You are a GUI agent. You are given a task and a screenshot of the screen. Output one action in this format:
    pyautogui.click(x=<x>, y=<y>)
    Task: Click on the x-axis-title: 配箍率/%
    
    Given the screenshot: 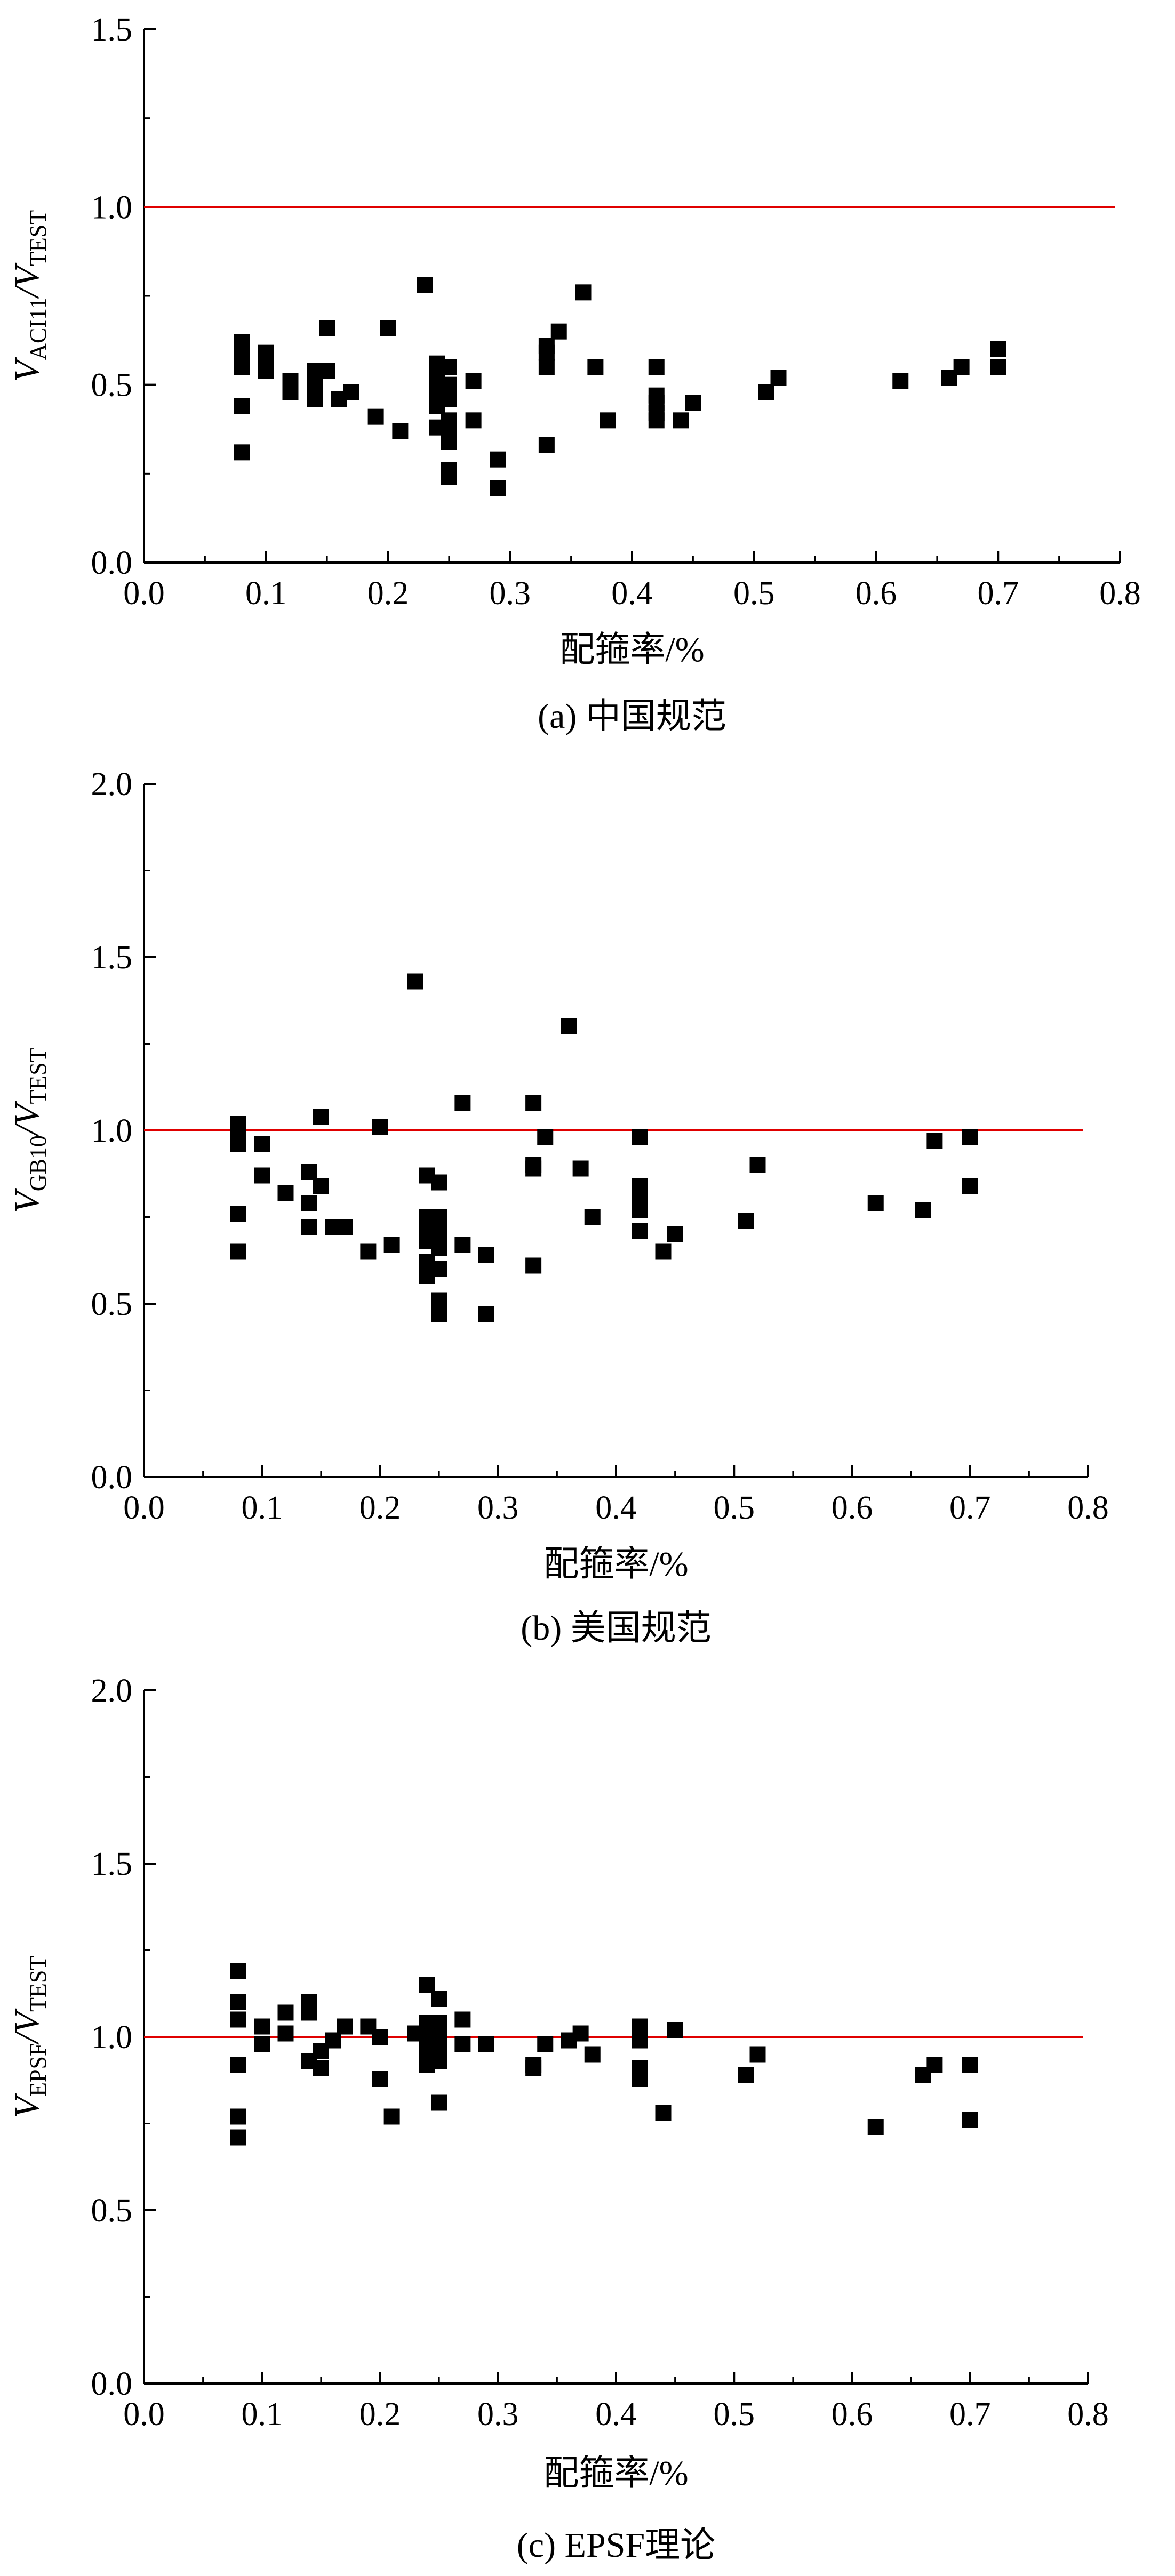 What is the action you would take?
    pyautogui.click(x=616, y=2473)
    